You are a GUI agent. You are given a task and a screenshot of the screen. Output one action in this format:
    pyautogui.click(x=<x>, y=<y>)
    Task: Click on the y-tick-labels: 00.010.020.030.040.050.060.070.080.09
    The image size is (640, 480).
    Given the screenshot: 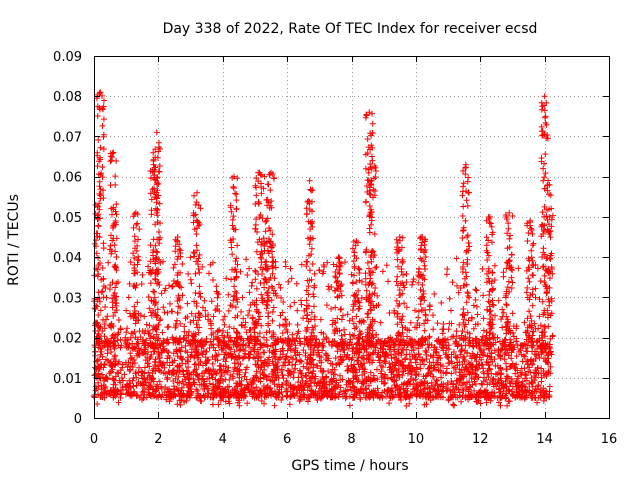 What is the action you would take?
    pyautogui.click(x=67, y=238)
    